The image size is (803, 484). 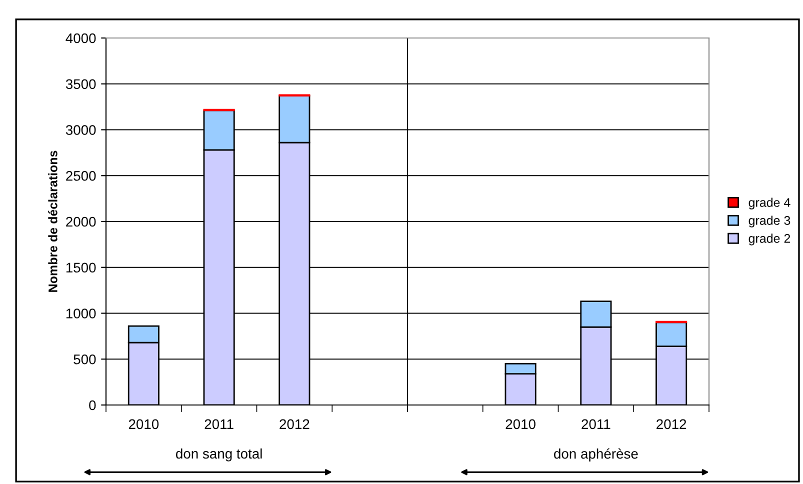 What do you see at coordinates (81, 84) in the screenshot?
I see `y-tick-label: 3500` at bounding box center [81, 84].